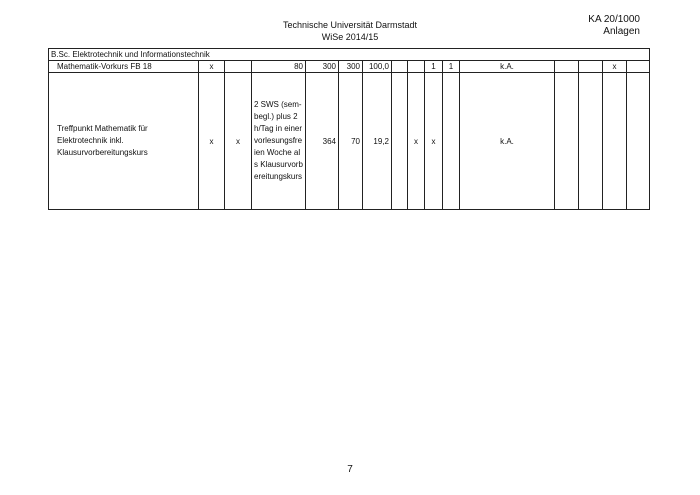 The height and width of the screenshot is (495, 700). Describe the element at coordinates (350, 469) in the screenshot. I see `page-number: 7` at that location.